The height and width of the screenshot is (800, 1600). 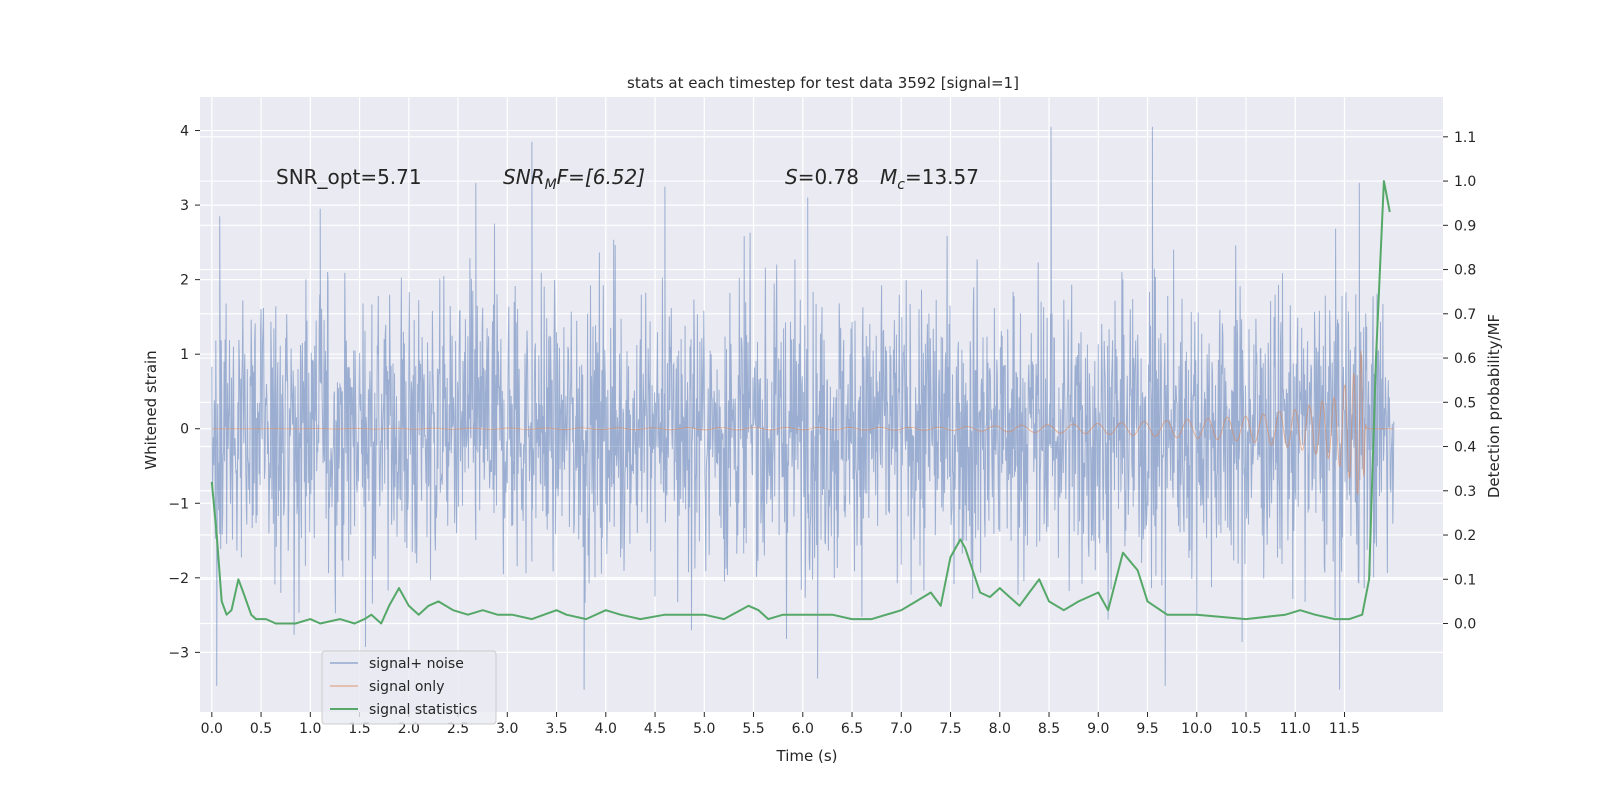 What do you see at coordinates (606, 729) in the screenshot?
I see `x-tick-label: 4.0` at bounding box center [606, 729].